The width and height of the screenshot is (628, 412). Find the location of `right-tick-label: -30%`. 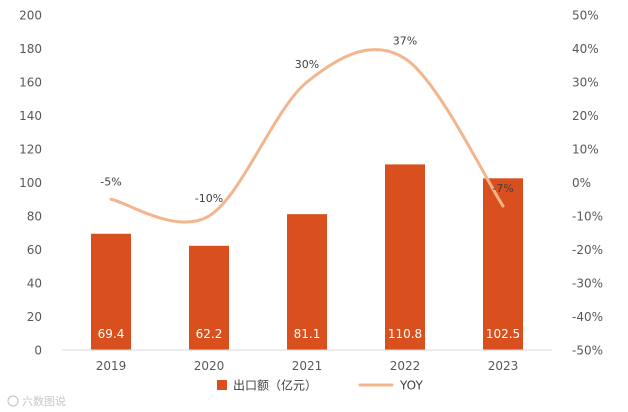

right-tick-label: -30% is located at coordinates (587, 284).